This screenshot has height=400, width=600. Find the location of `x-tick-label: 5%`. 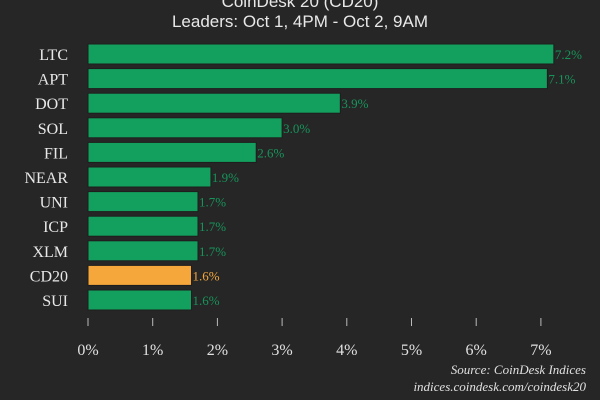

x-tick-label: 5% is located at coordinates (411, 350).